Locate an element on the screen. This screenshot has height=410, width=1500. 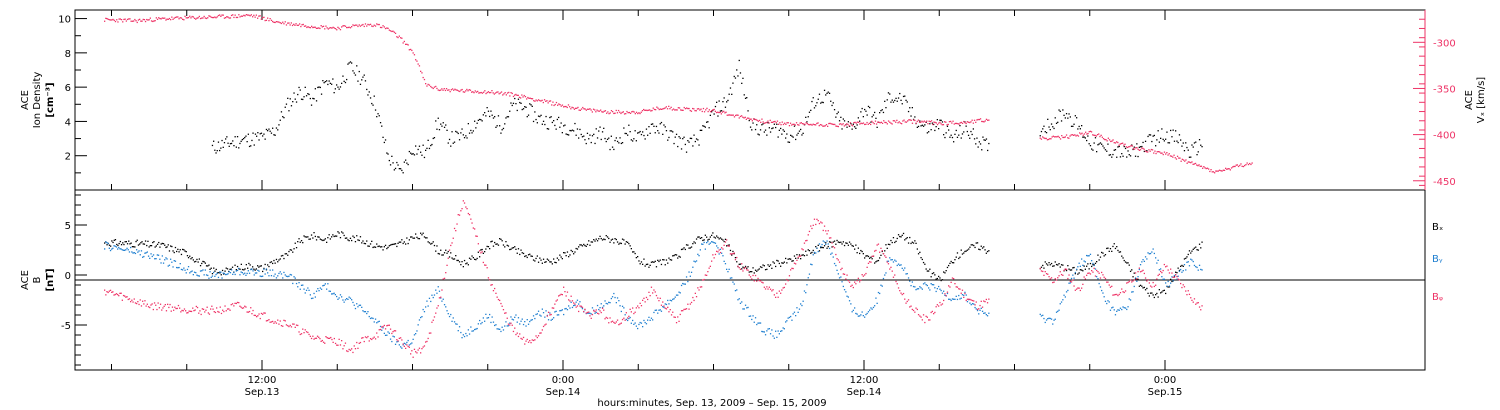
top-left-axis-title: ACE Ion Density [cm⁻³] is located at coordinates (38, 100).